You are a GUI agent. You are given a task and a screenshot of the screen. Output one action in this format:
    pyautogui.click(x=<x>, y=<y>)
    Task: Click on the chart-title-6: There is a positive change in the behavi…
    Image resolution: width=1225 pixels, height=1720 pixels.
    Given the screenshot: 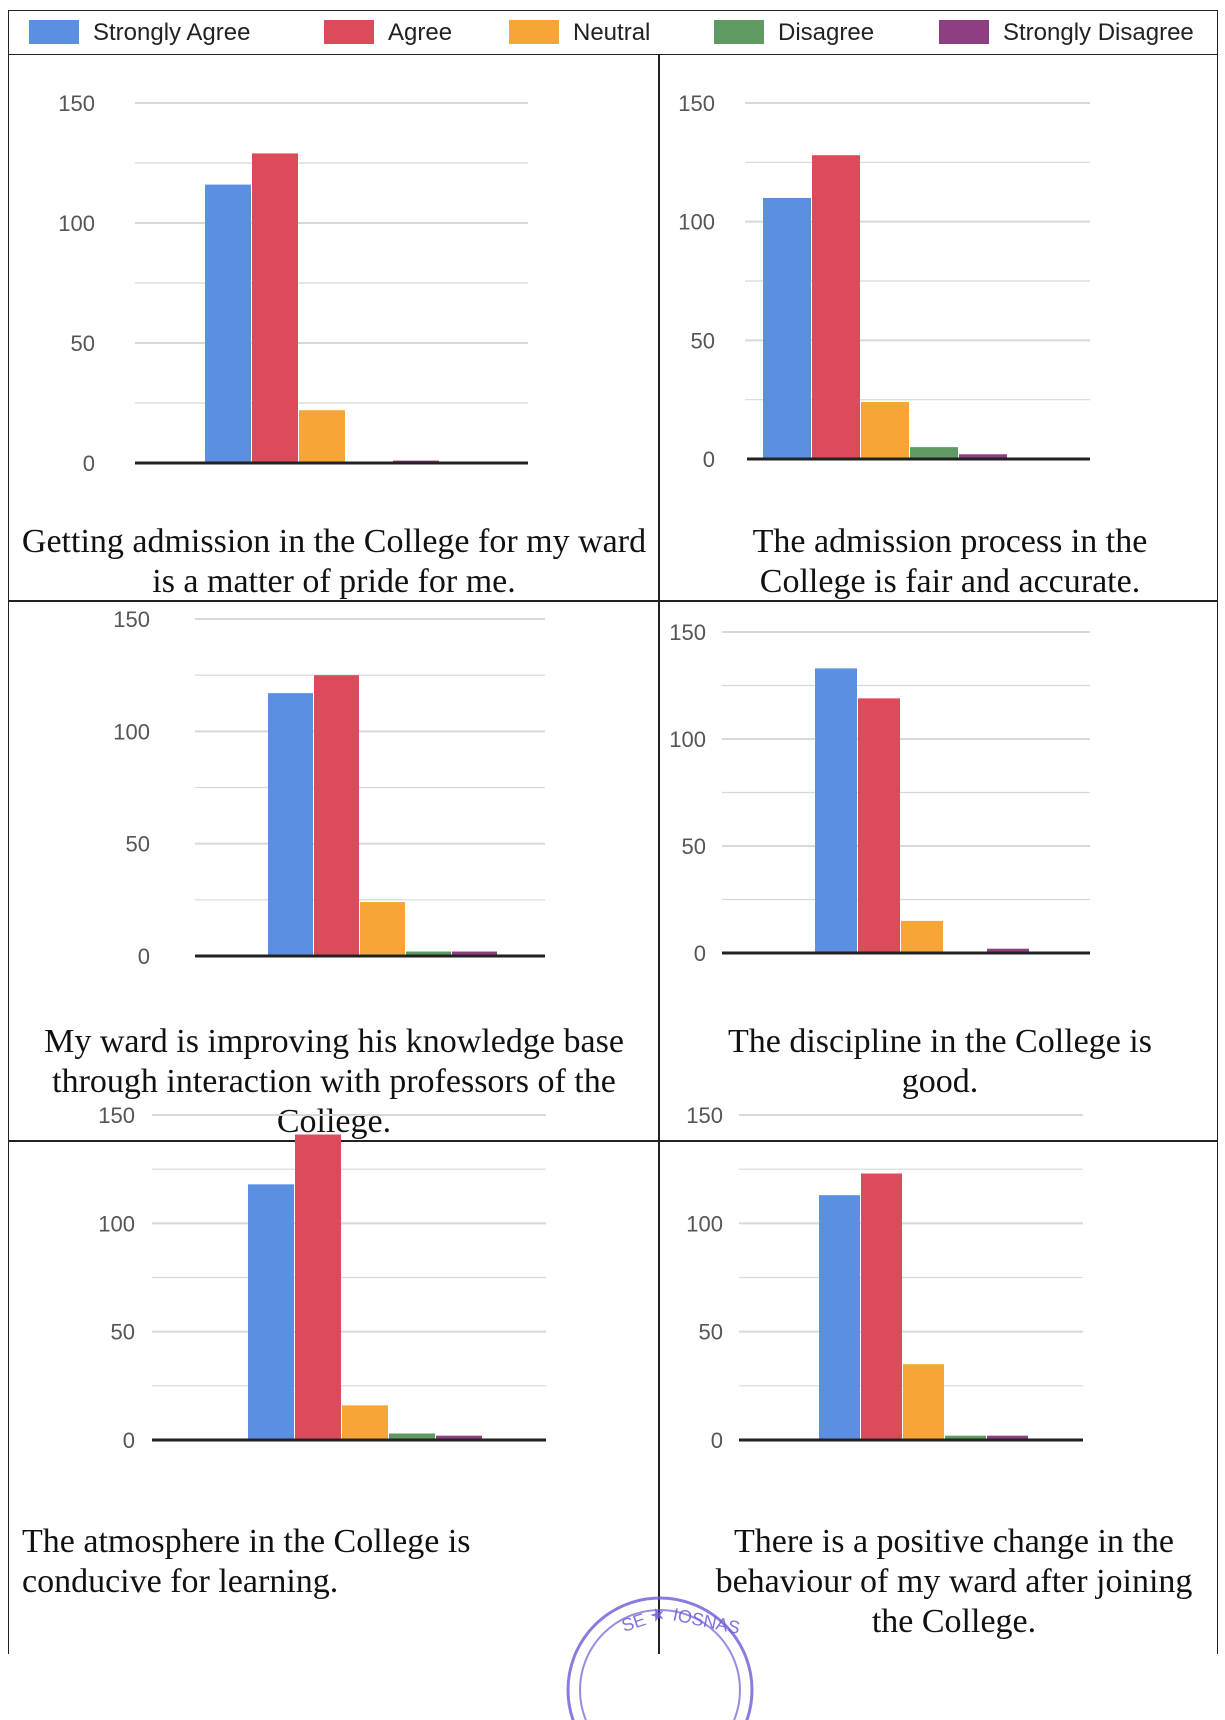 What is the action you would take?
    pyautogui.click(x=954, y=1581)
    